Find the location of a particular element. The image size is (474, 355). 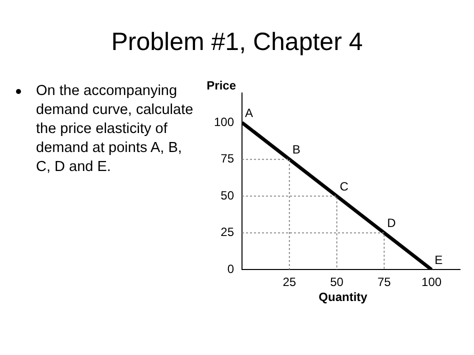

y-axis-title: Price is located at coordinates (221, 85).